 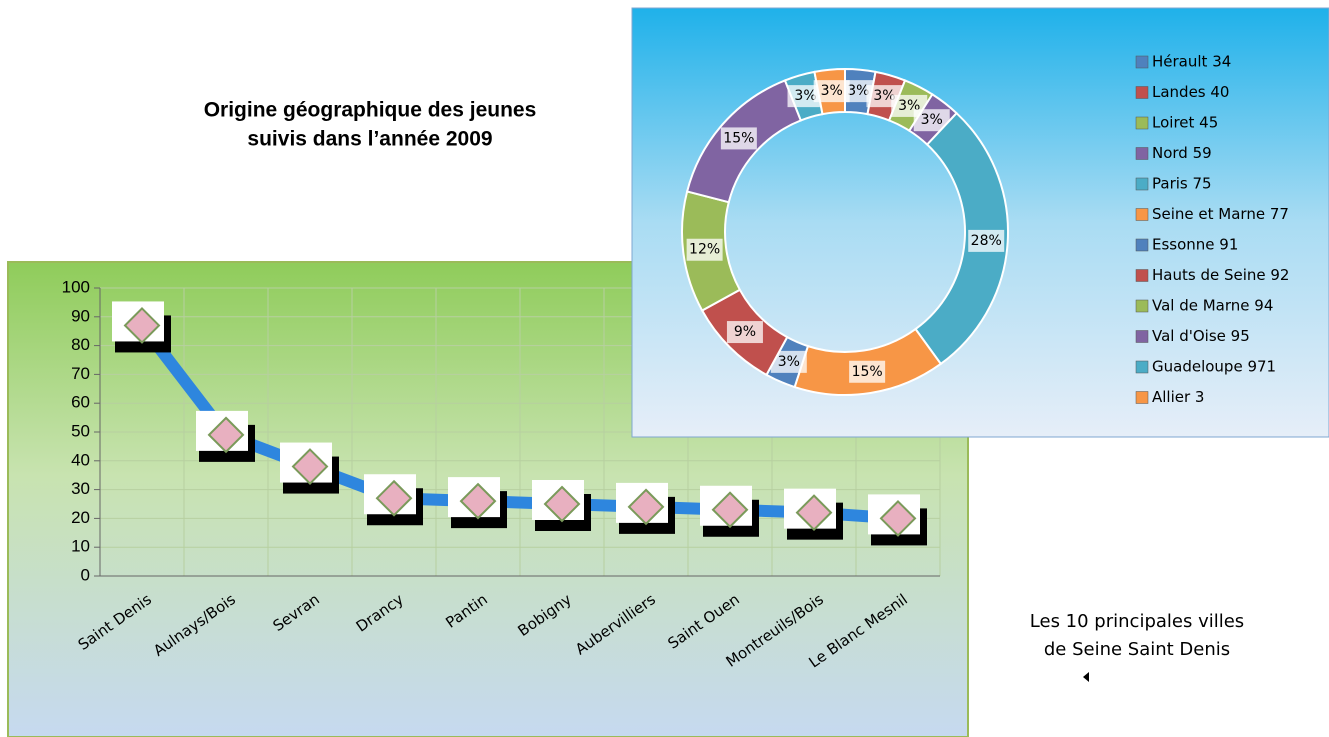 I want to click on caption-line: de Seine Saint Denis, so click(x=1137, y=649).